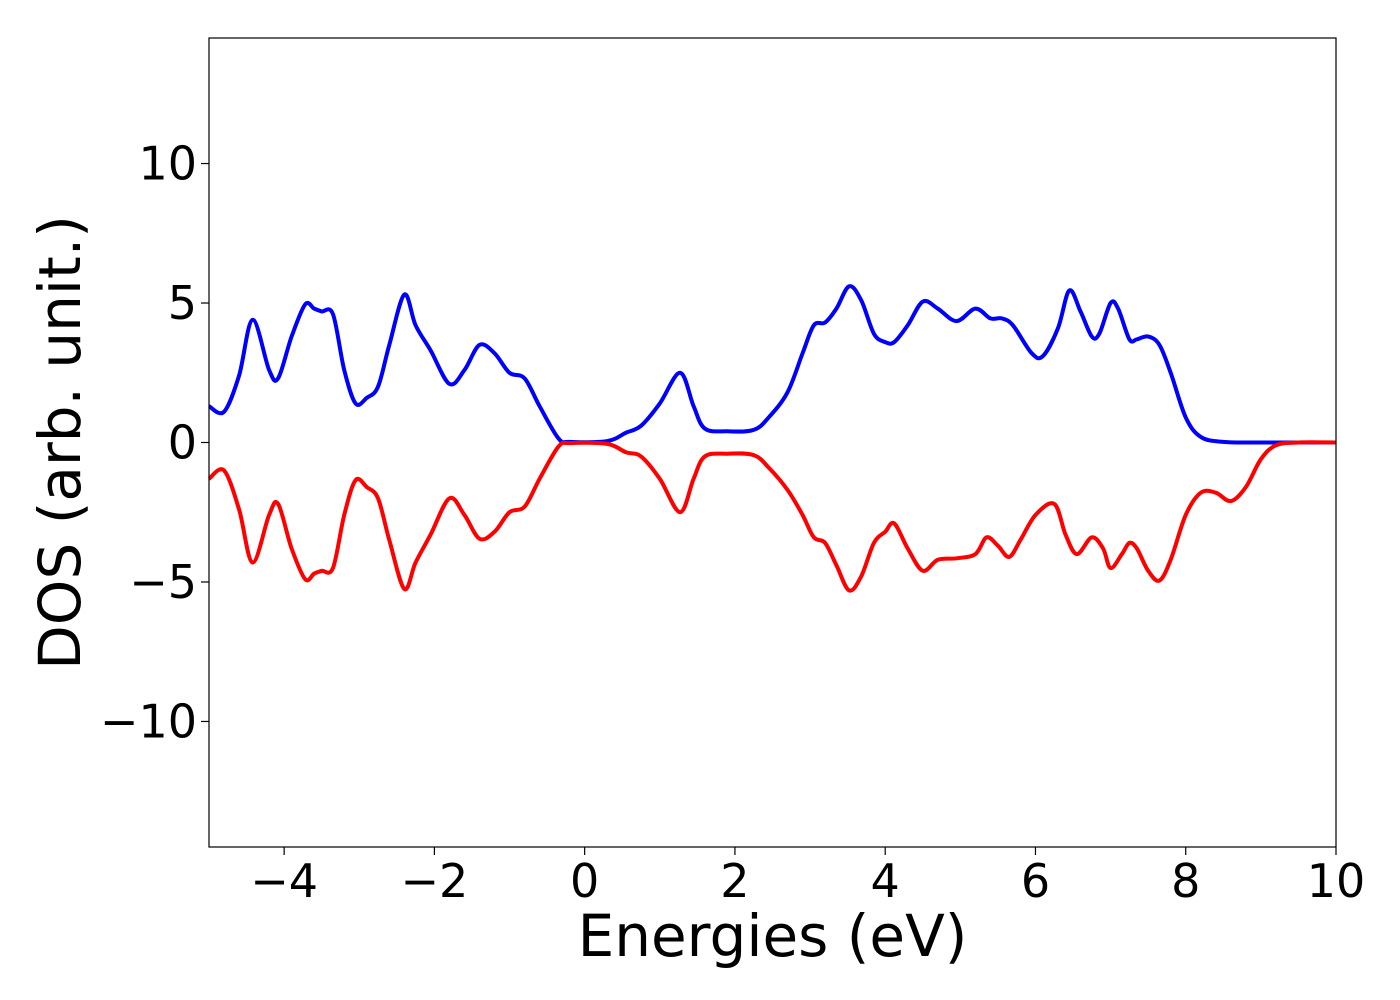  Describe the element at coordinates (1185, 881) in the screenshot. I see `x-tick-label: 8` at that location.